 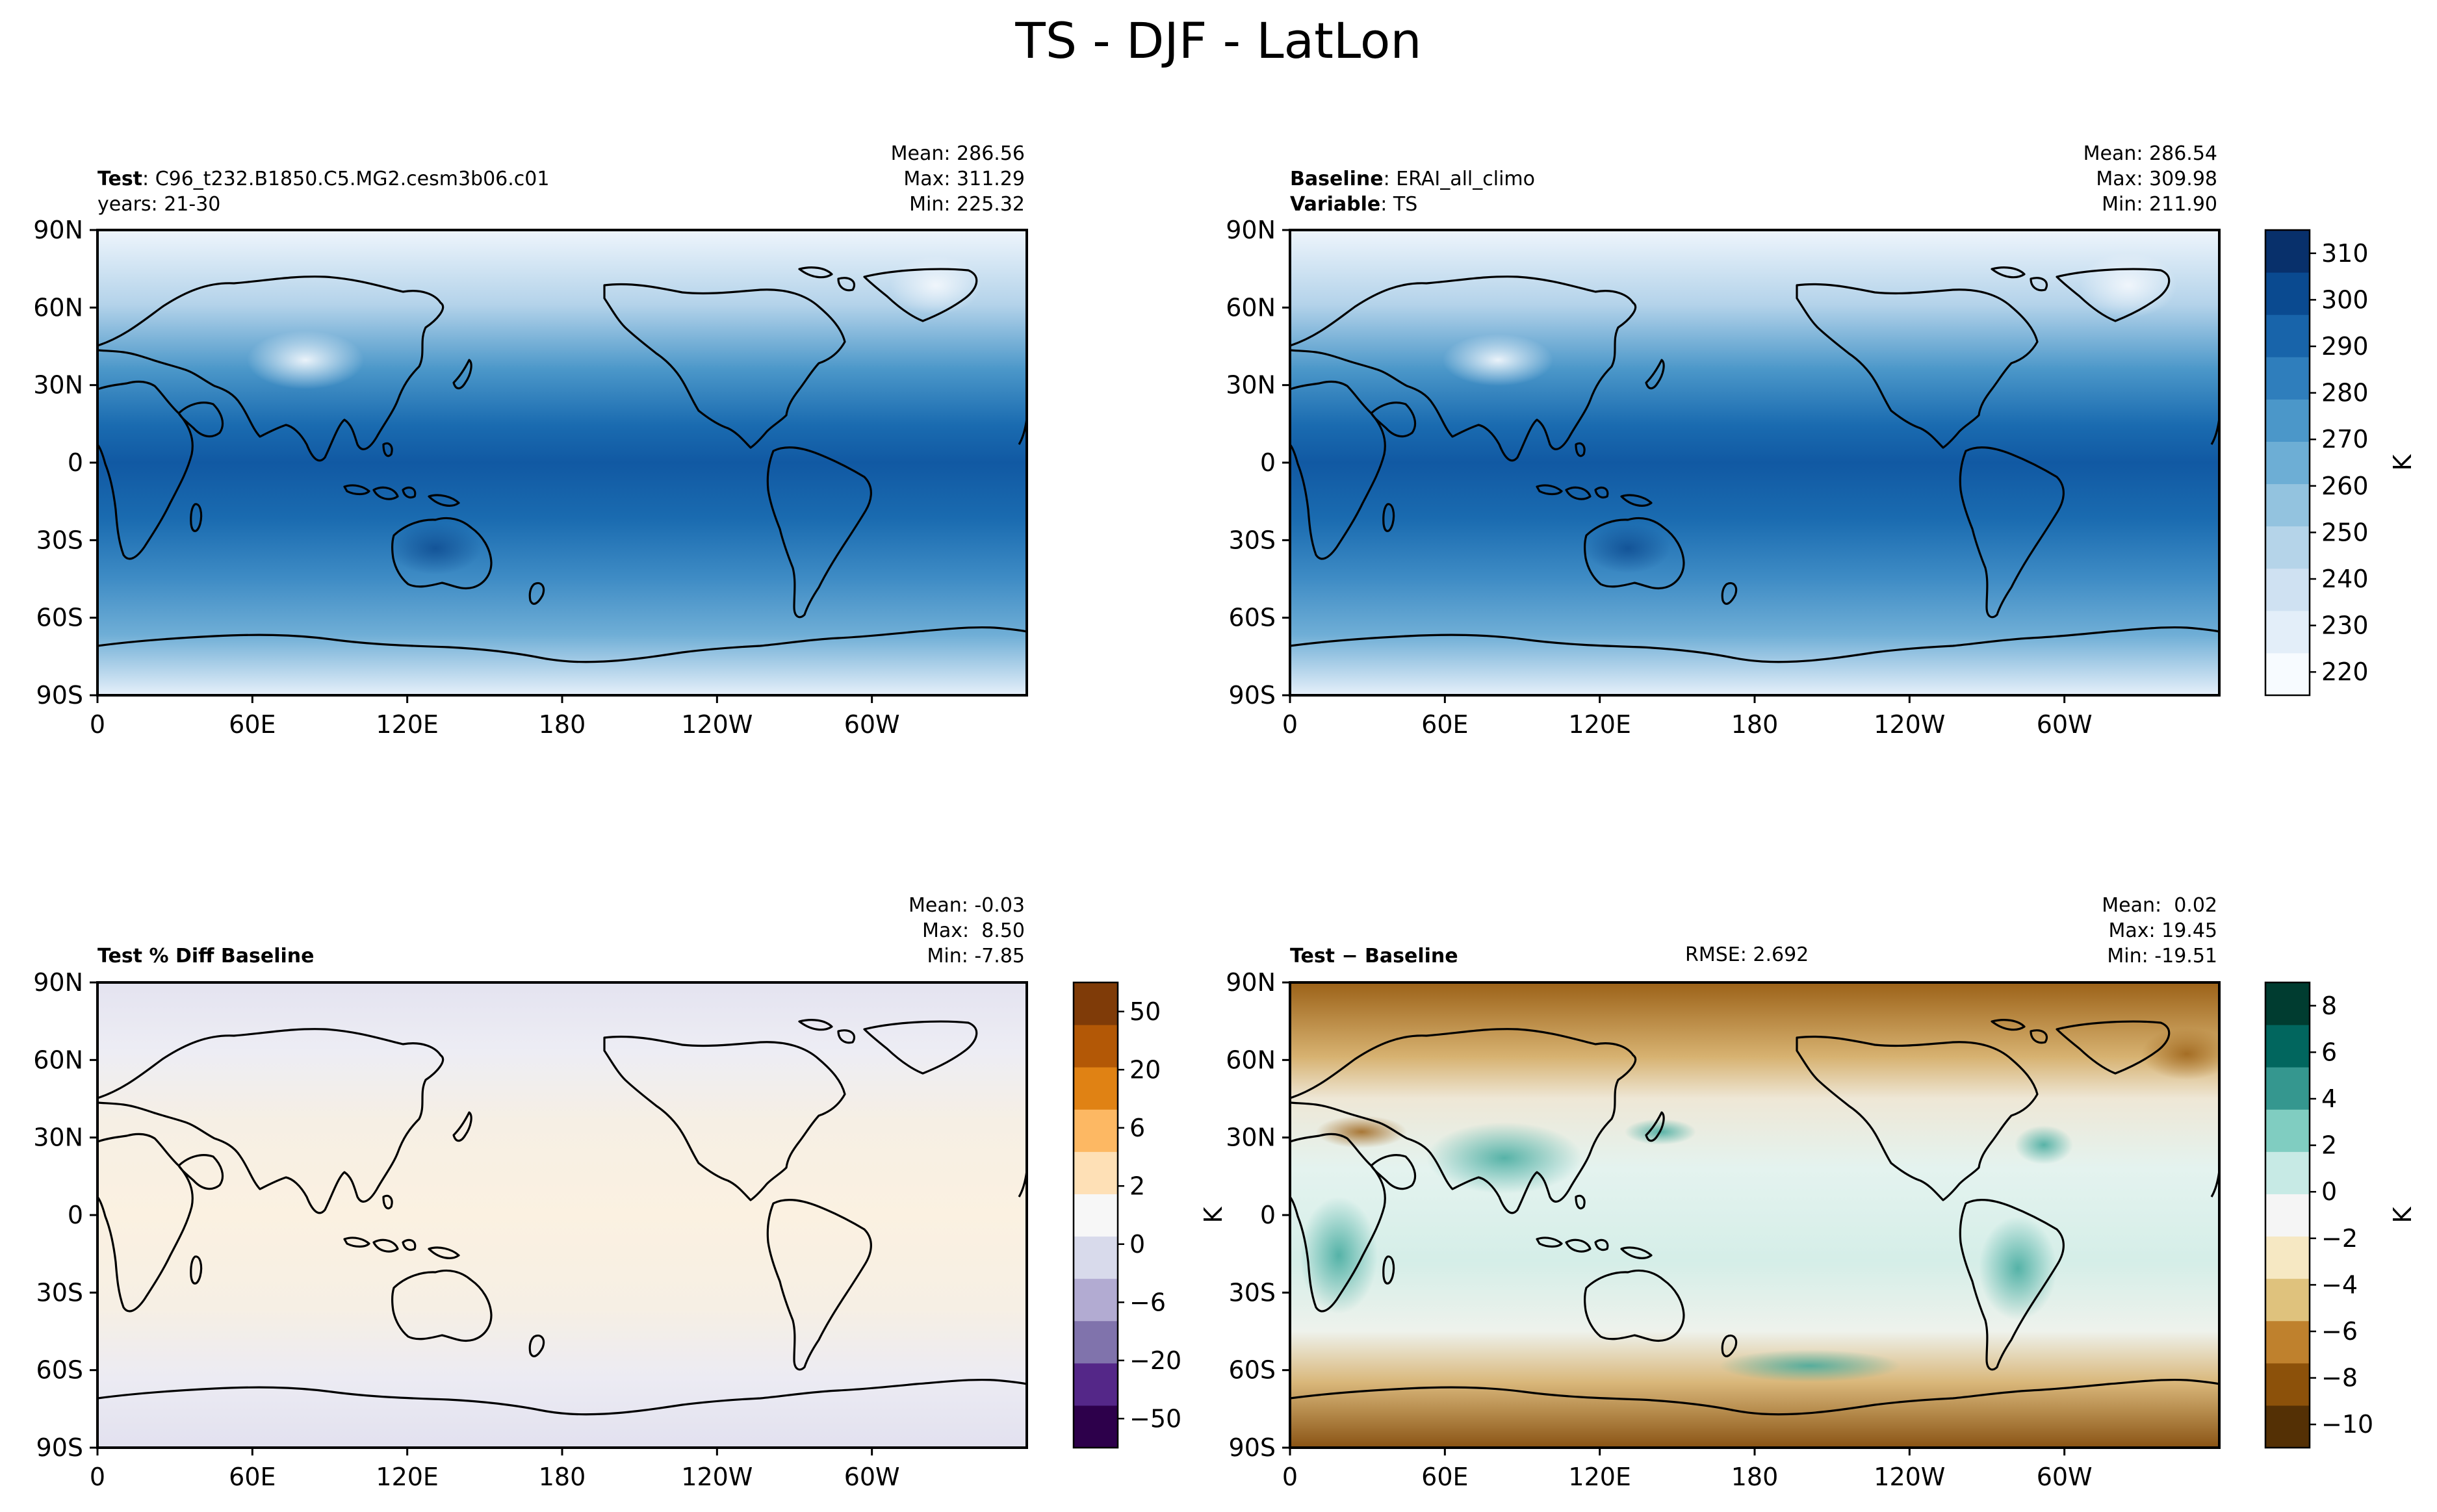 I want to click on test-field, so click(x=562, y=462).